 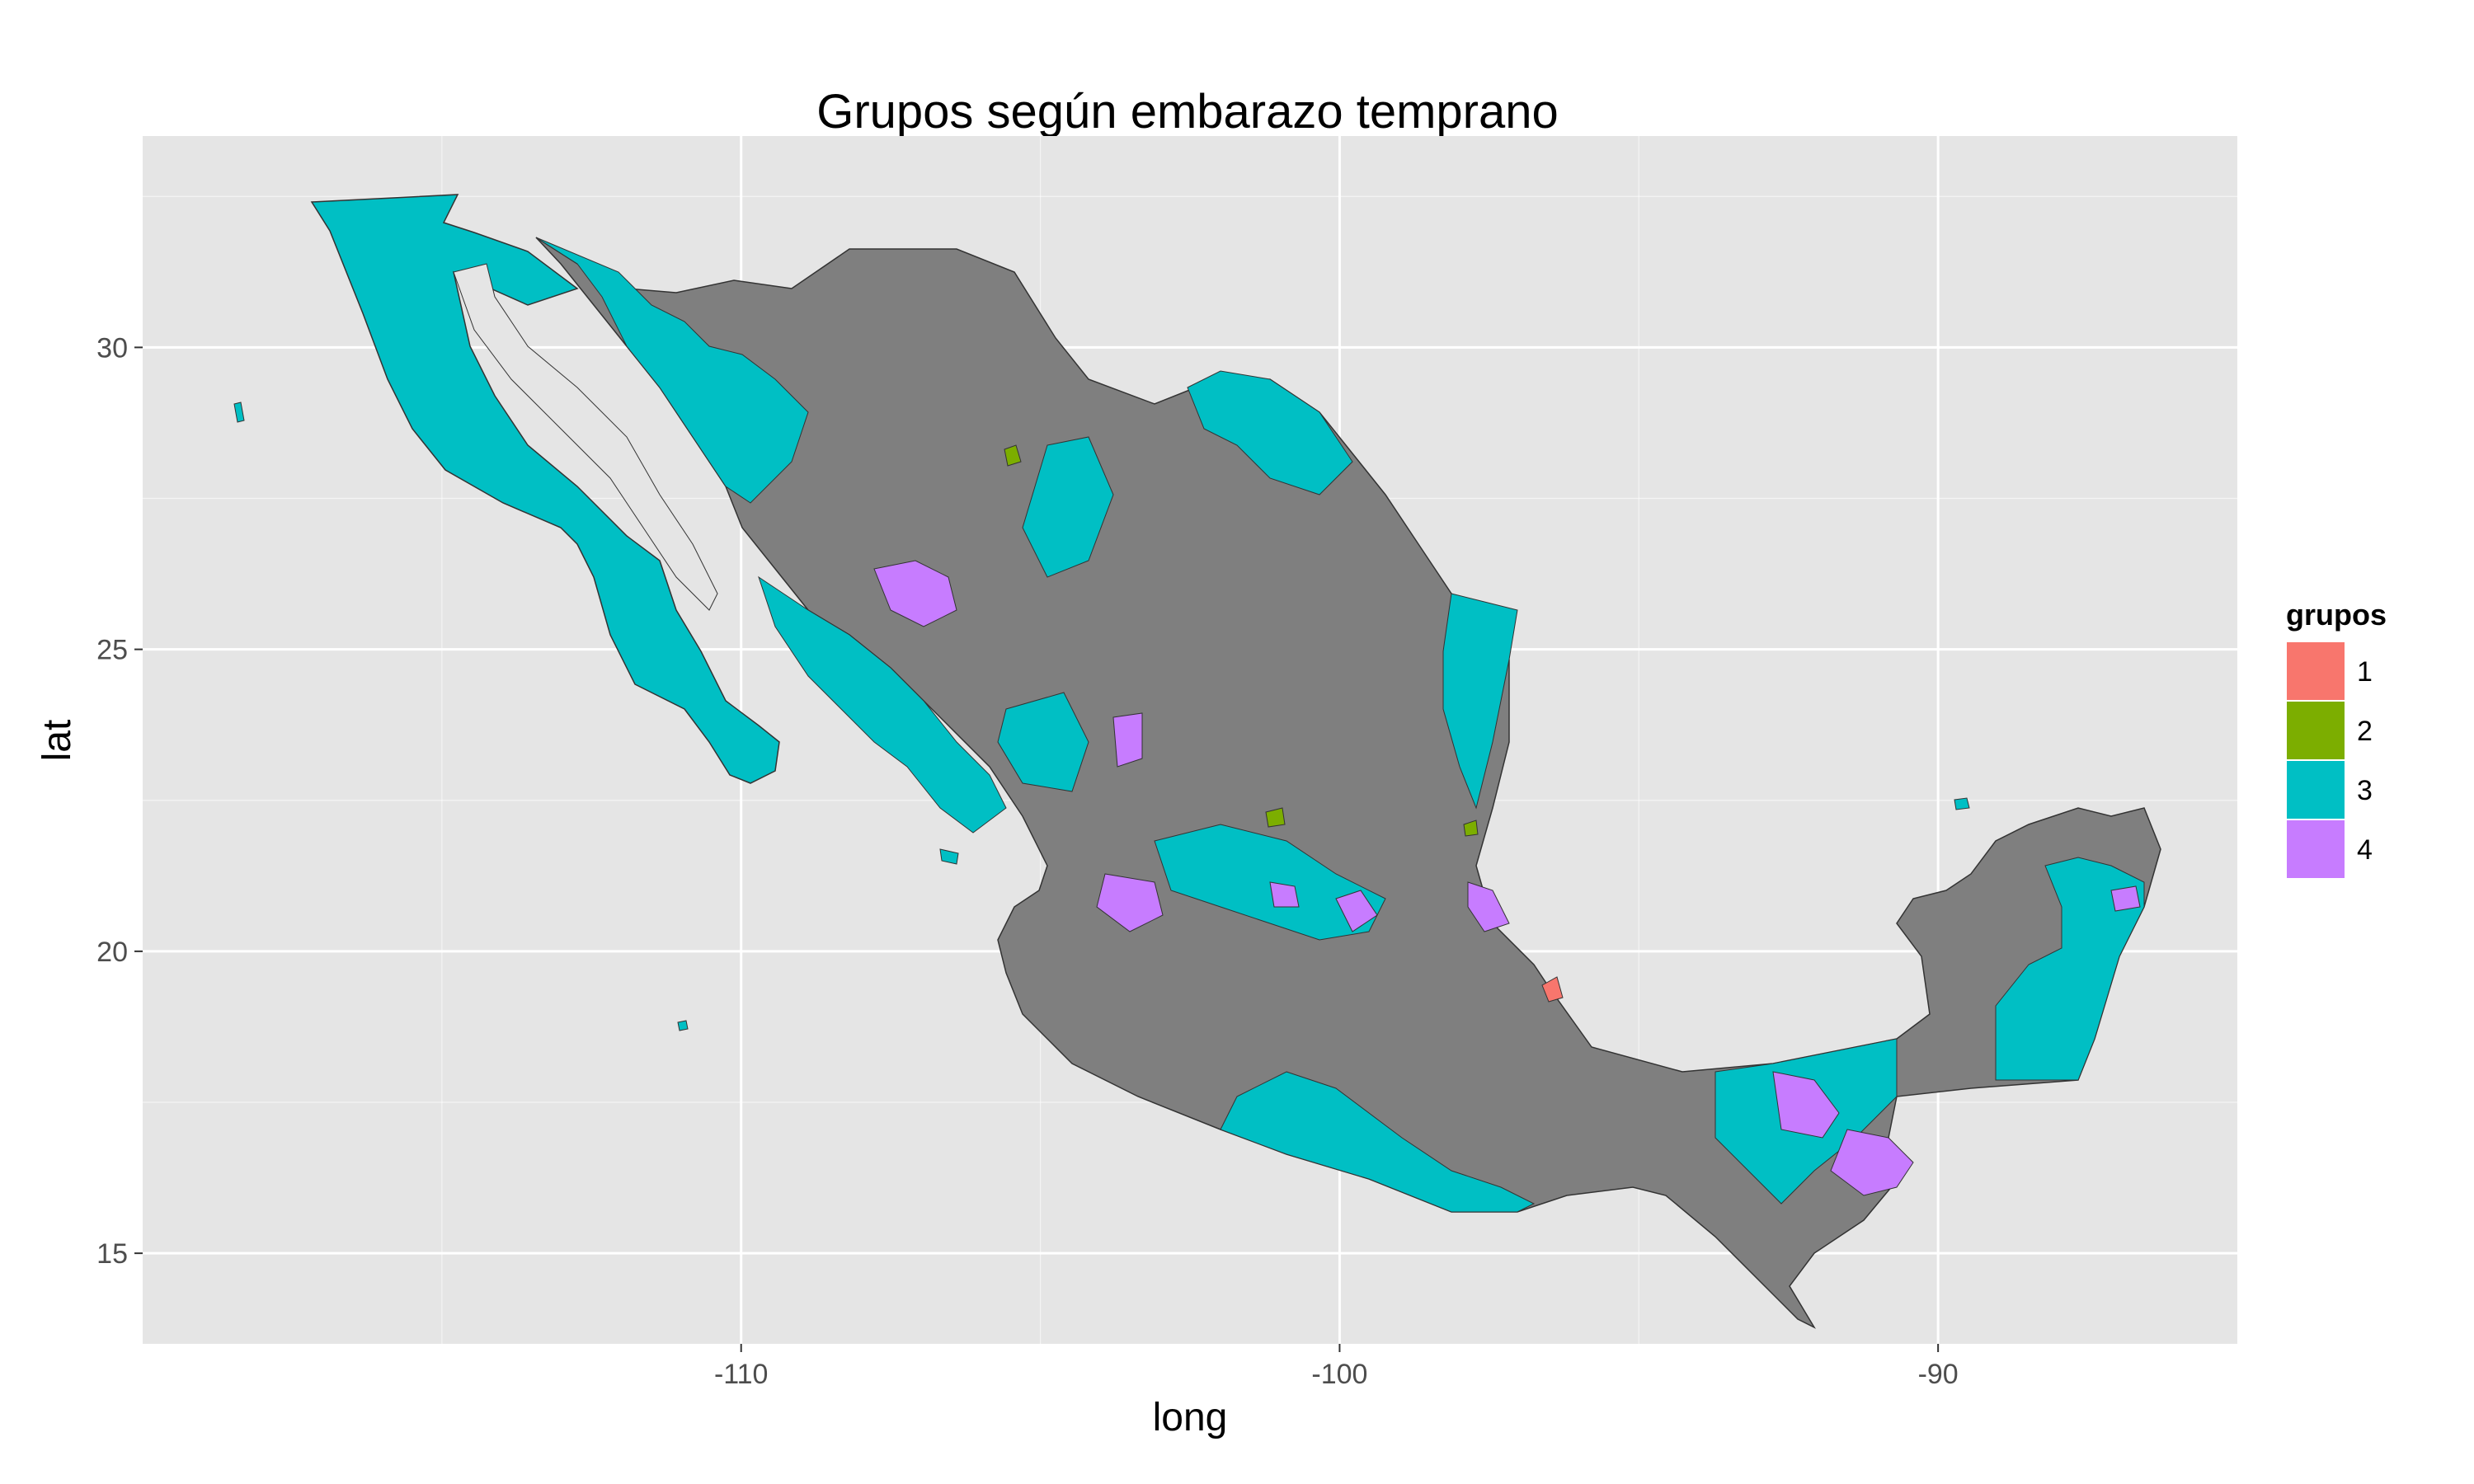 I want to click on legend-label-1: 1, so click(x=2365, y=672).